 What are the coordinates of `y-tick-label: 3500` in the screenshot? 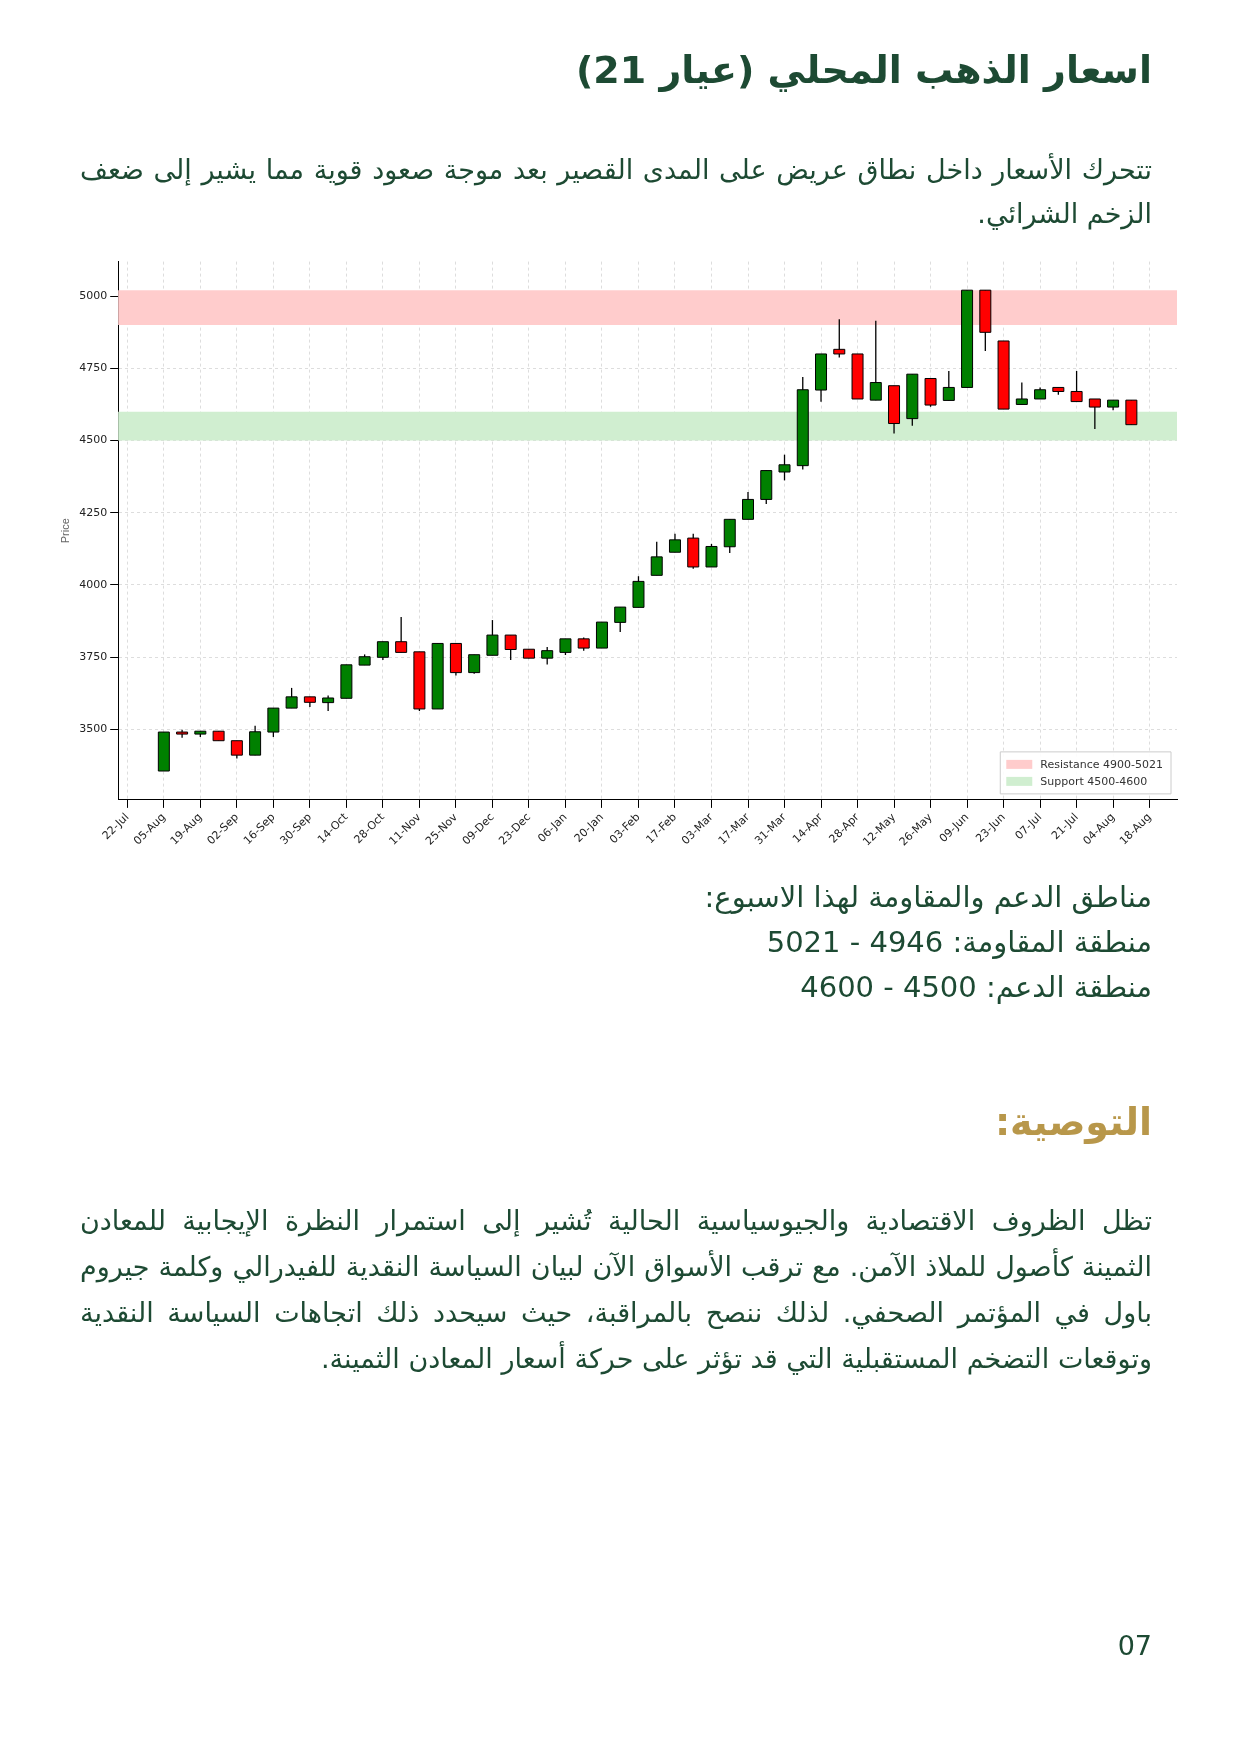 It's located at (93, 729).